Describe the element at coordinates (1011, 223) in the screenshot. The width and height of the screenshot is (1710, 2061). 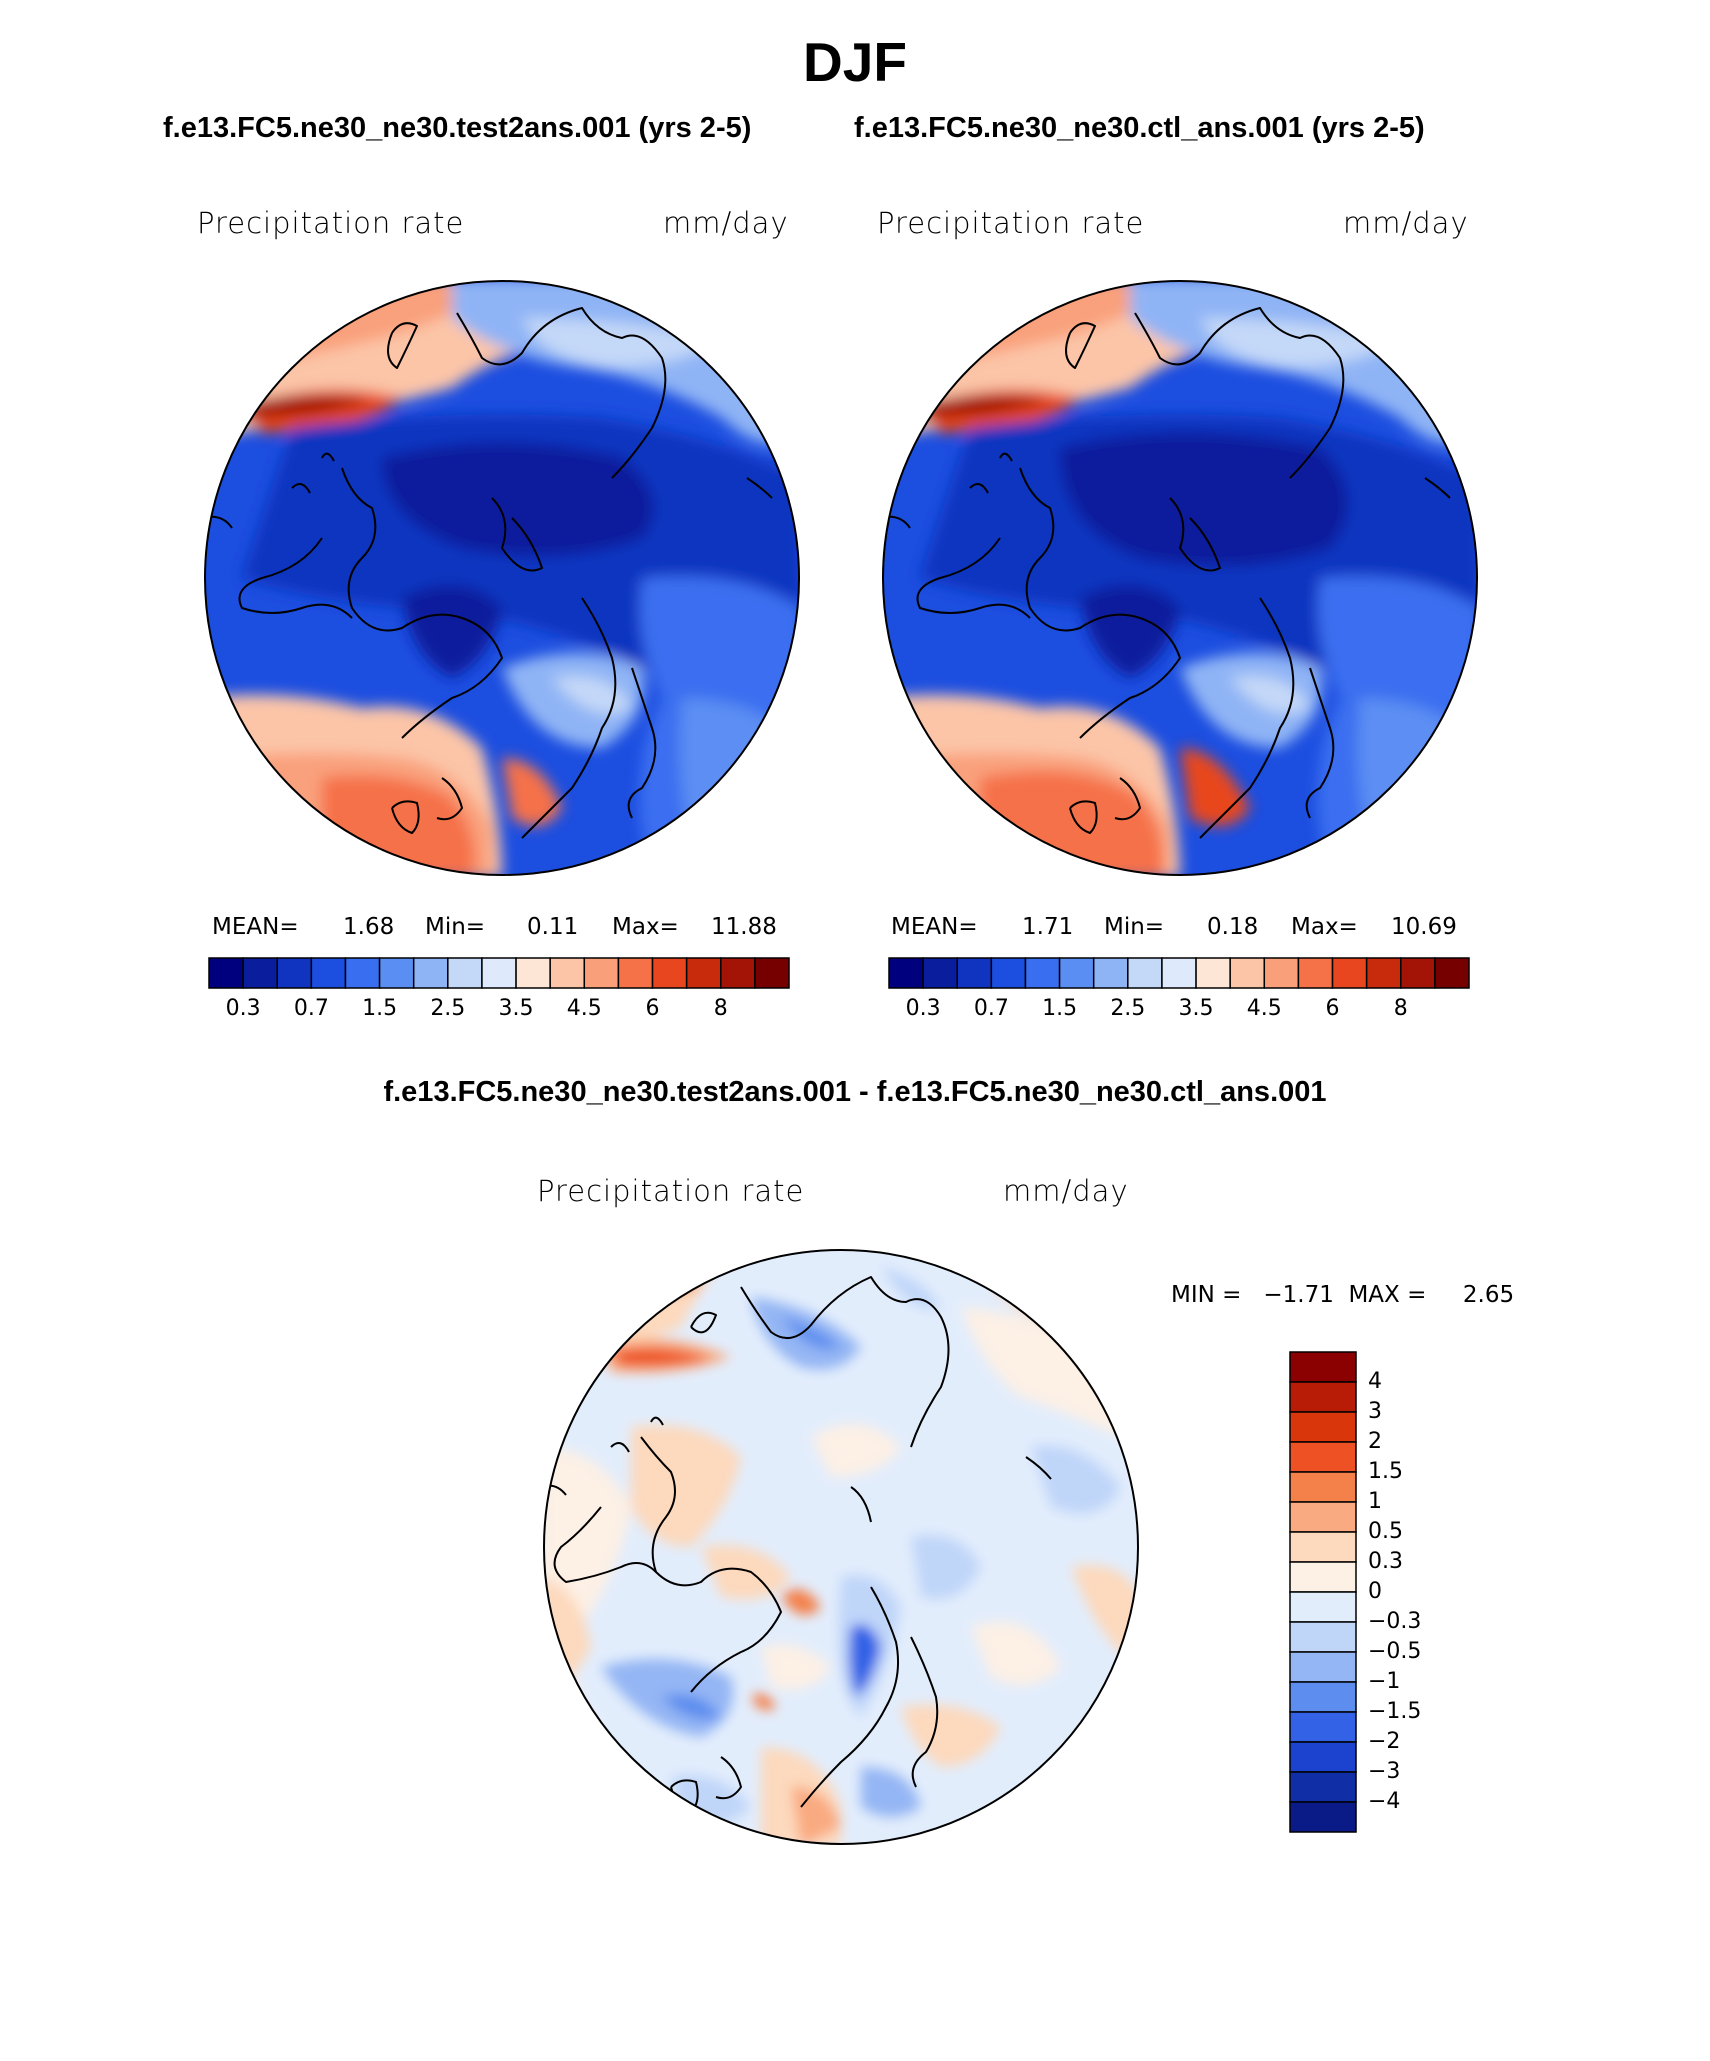
I see `variable-label-right: Precipitation rate` at that location.